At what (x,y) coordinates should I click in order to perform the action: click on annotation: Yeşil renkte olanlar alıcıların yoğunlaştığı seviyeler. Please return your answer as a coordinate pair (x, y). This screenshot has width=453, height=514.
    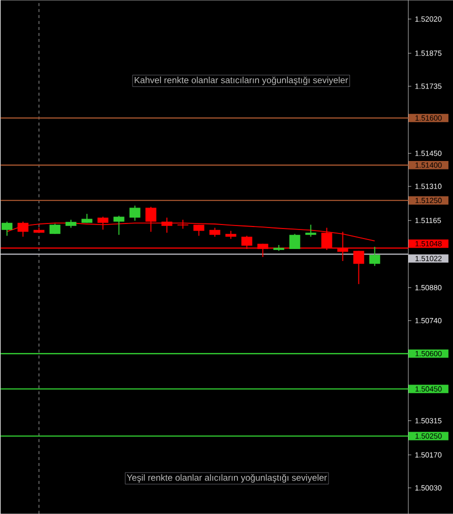
    Looking at the image, I should click on (226, 478).